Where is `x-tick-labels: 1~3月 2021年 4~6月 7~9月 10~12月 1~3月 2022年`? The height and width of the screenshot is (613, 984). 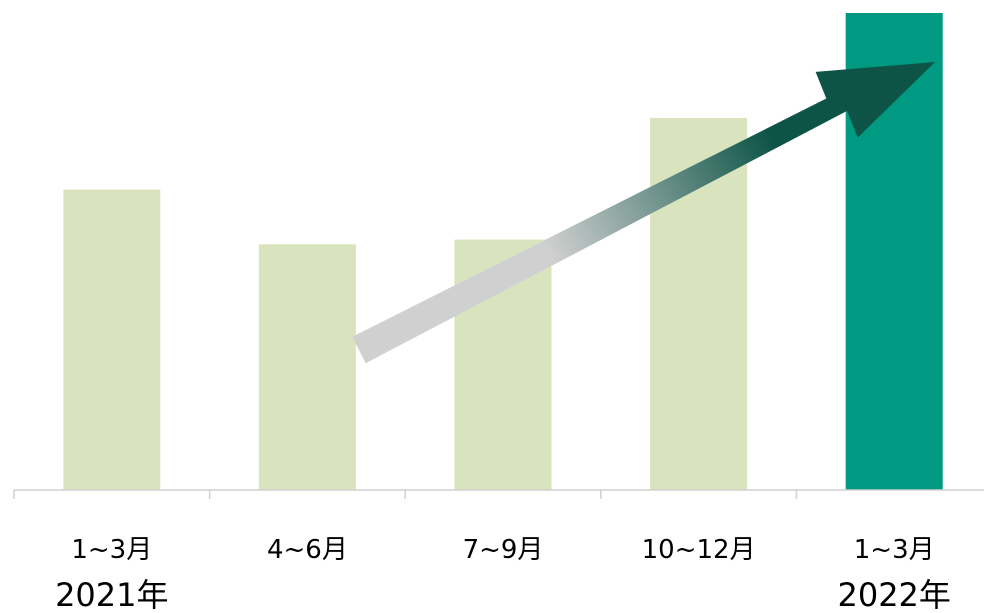
x-tick-labels: 1~3月 2021年 4~6月 7~9月 10~12月 1~3月 2022年 is located at coordinates (503, 574).